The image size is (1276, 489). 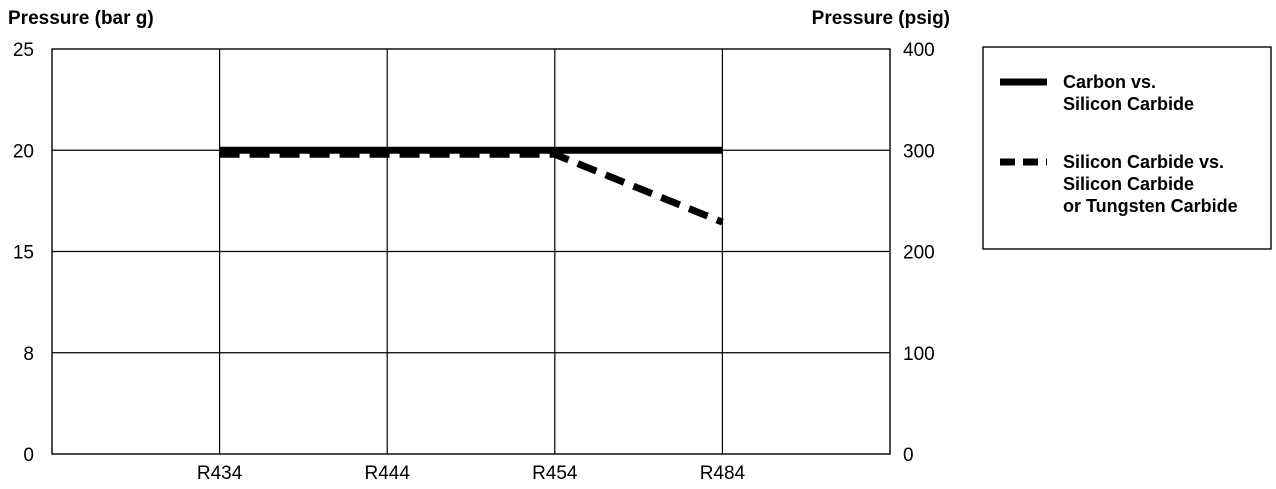 I want to click on right-tick-label: 100, so click(x=919, y=354).